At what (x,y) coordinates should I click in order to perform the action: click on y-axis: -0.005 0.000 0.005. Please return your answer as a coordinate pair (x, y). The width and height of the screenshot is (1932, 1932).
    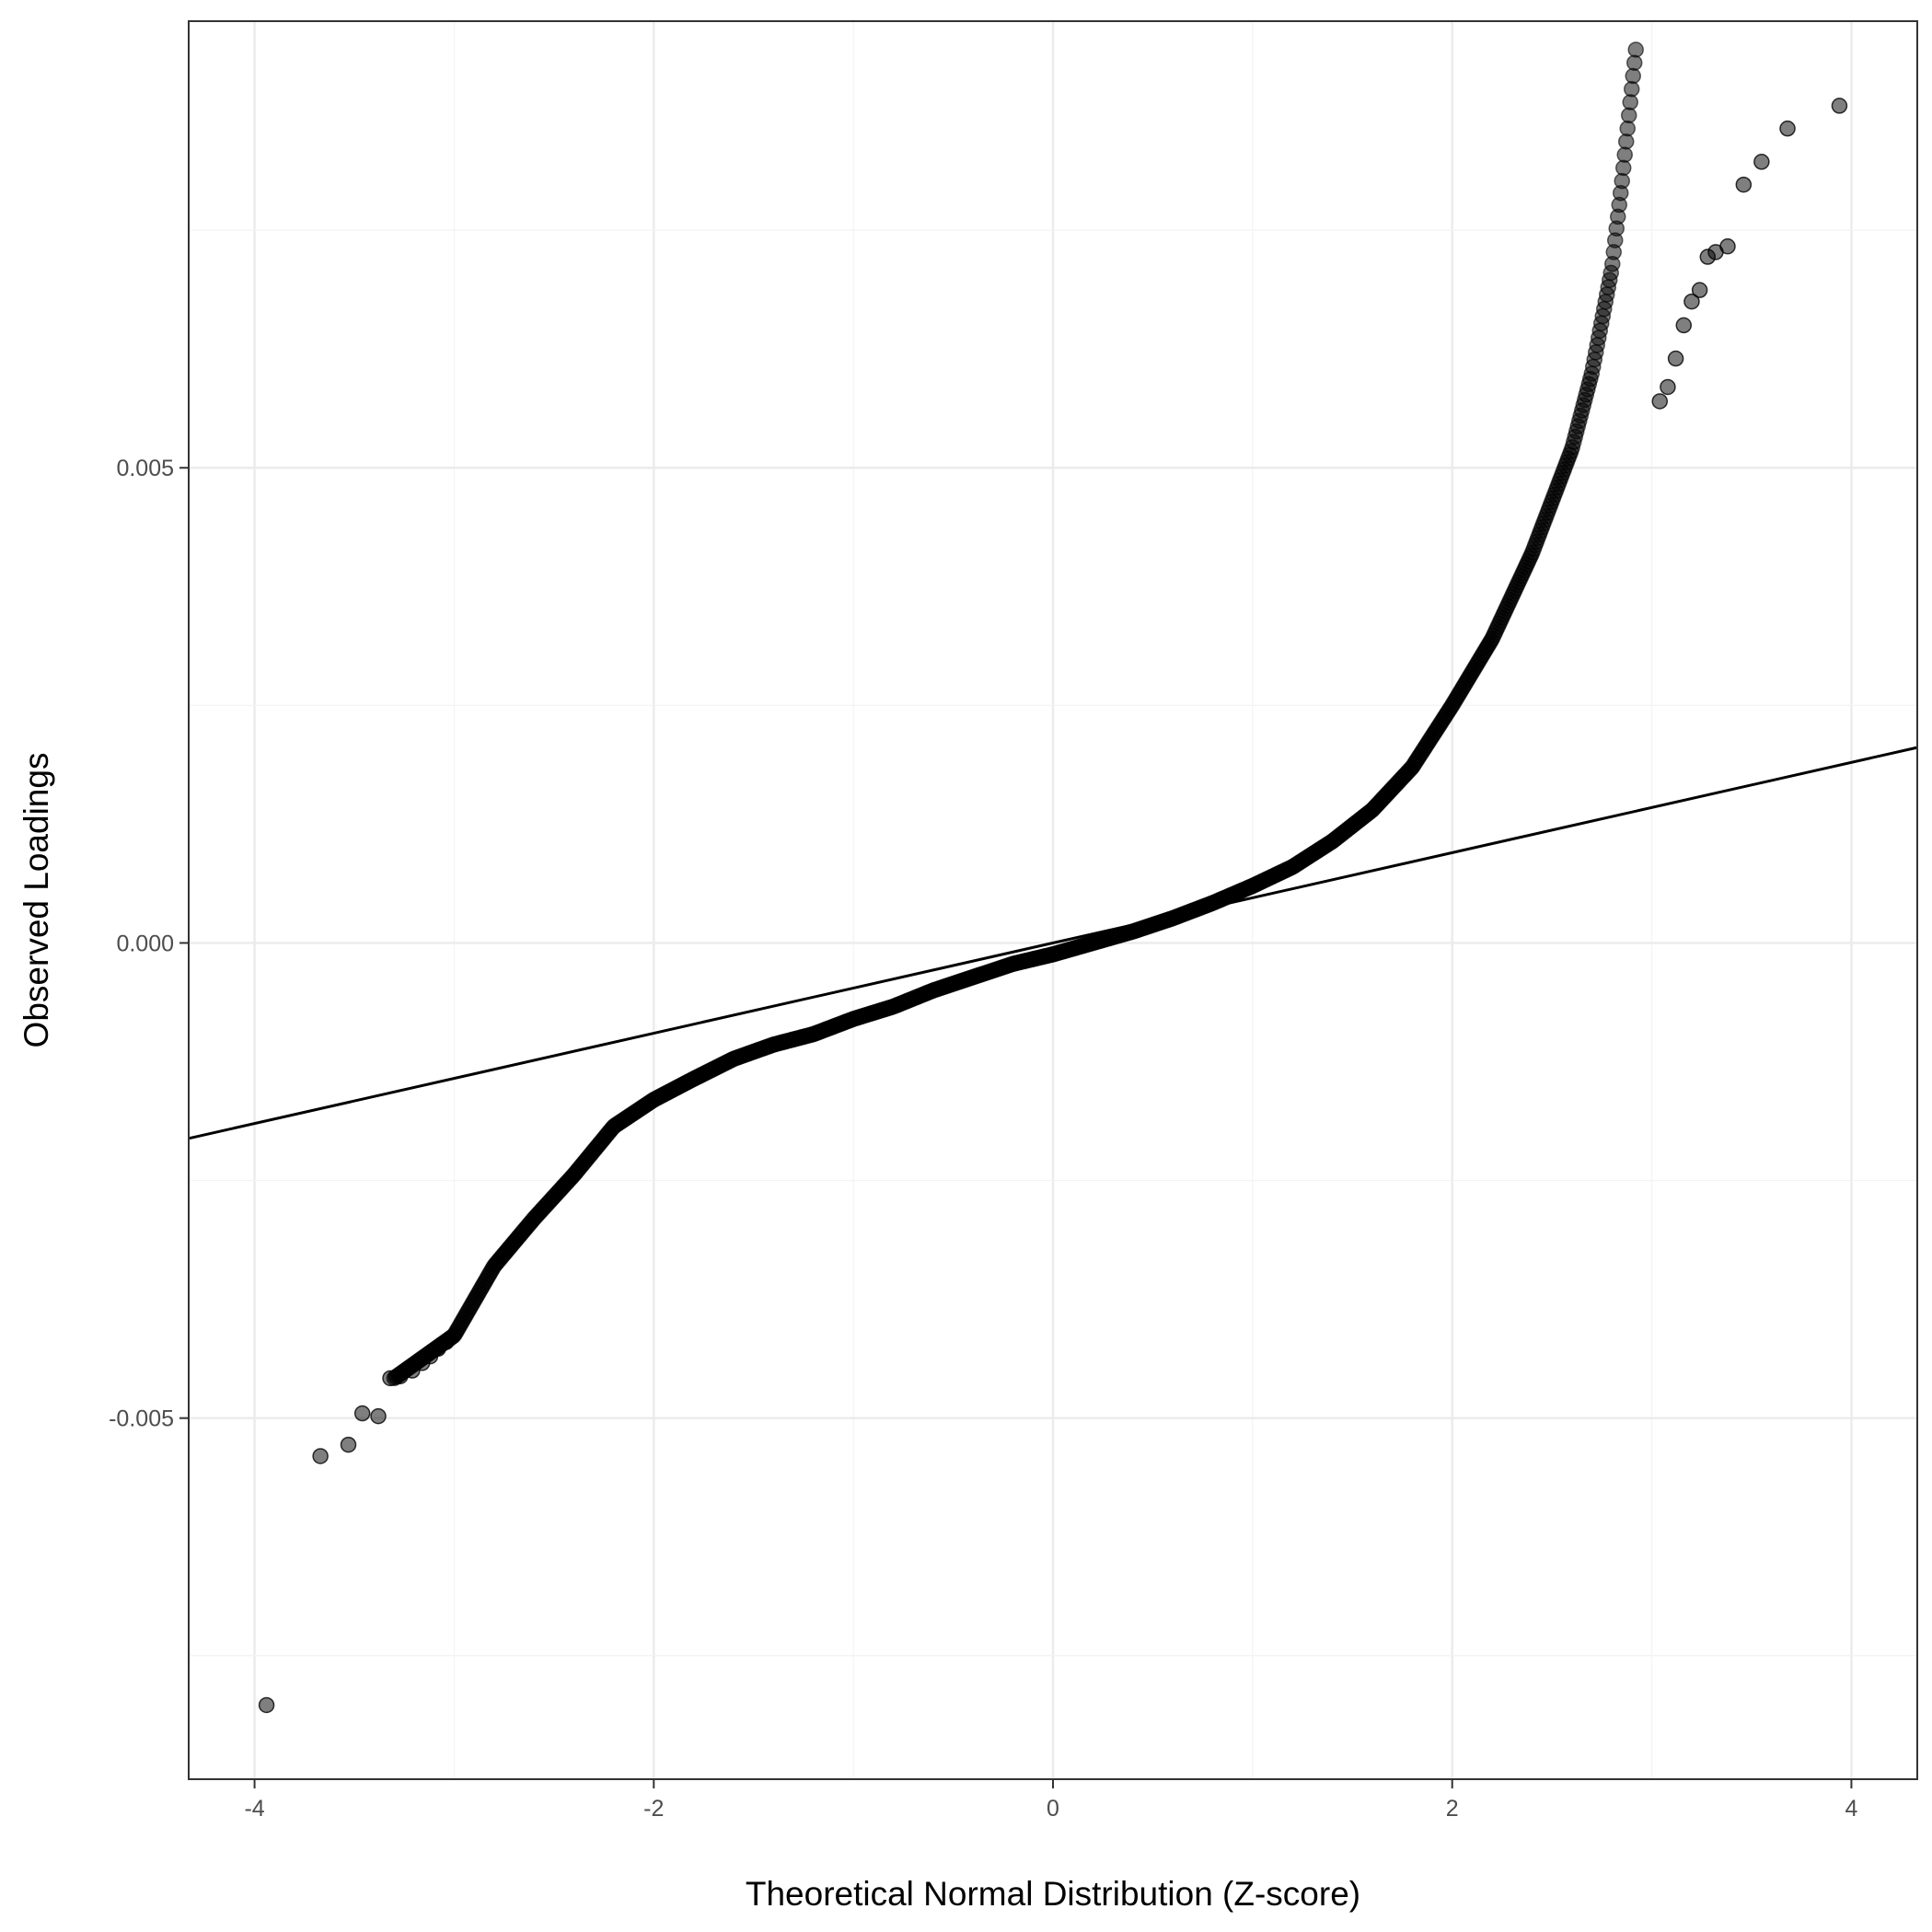
    Looking at the image, I should click on (149, 944).